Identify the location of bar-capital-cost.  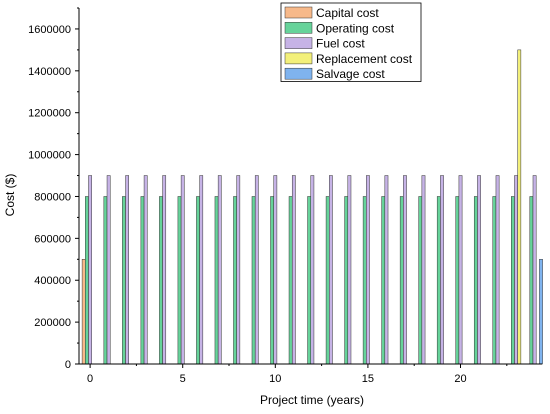
(83, 312).